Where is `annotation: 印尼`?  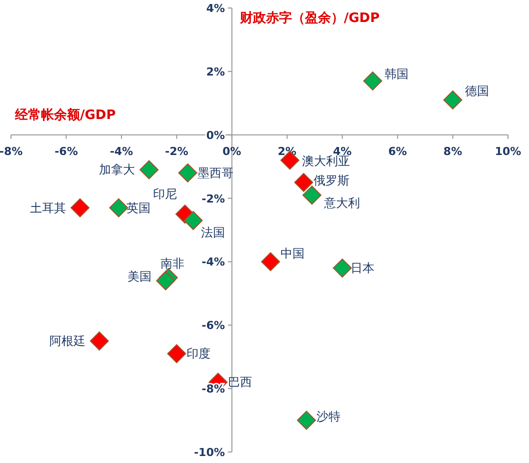 annotation: 印尼 is located at coordinates (164, 194).